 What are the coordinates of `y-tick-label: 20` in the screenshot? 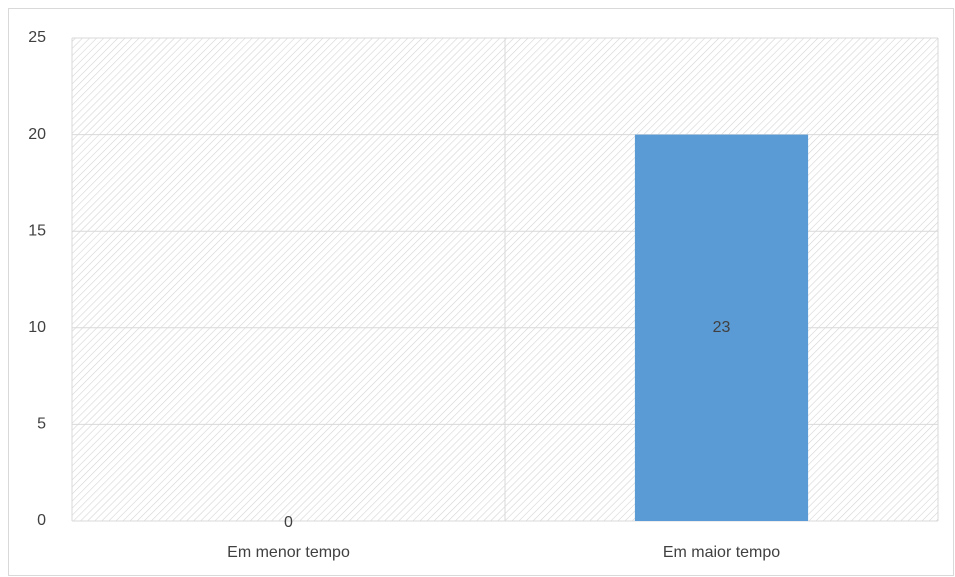 It's located at (37, 134).